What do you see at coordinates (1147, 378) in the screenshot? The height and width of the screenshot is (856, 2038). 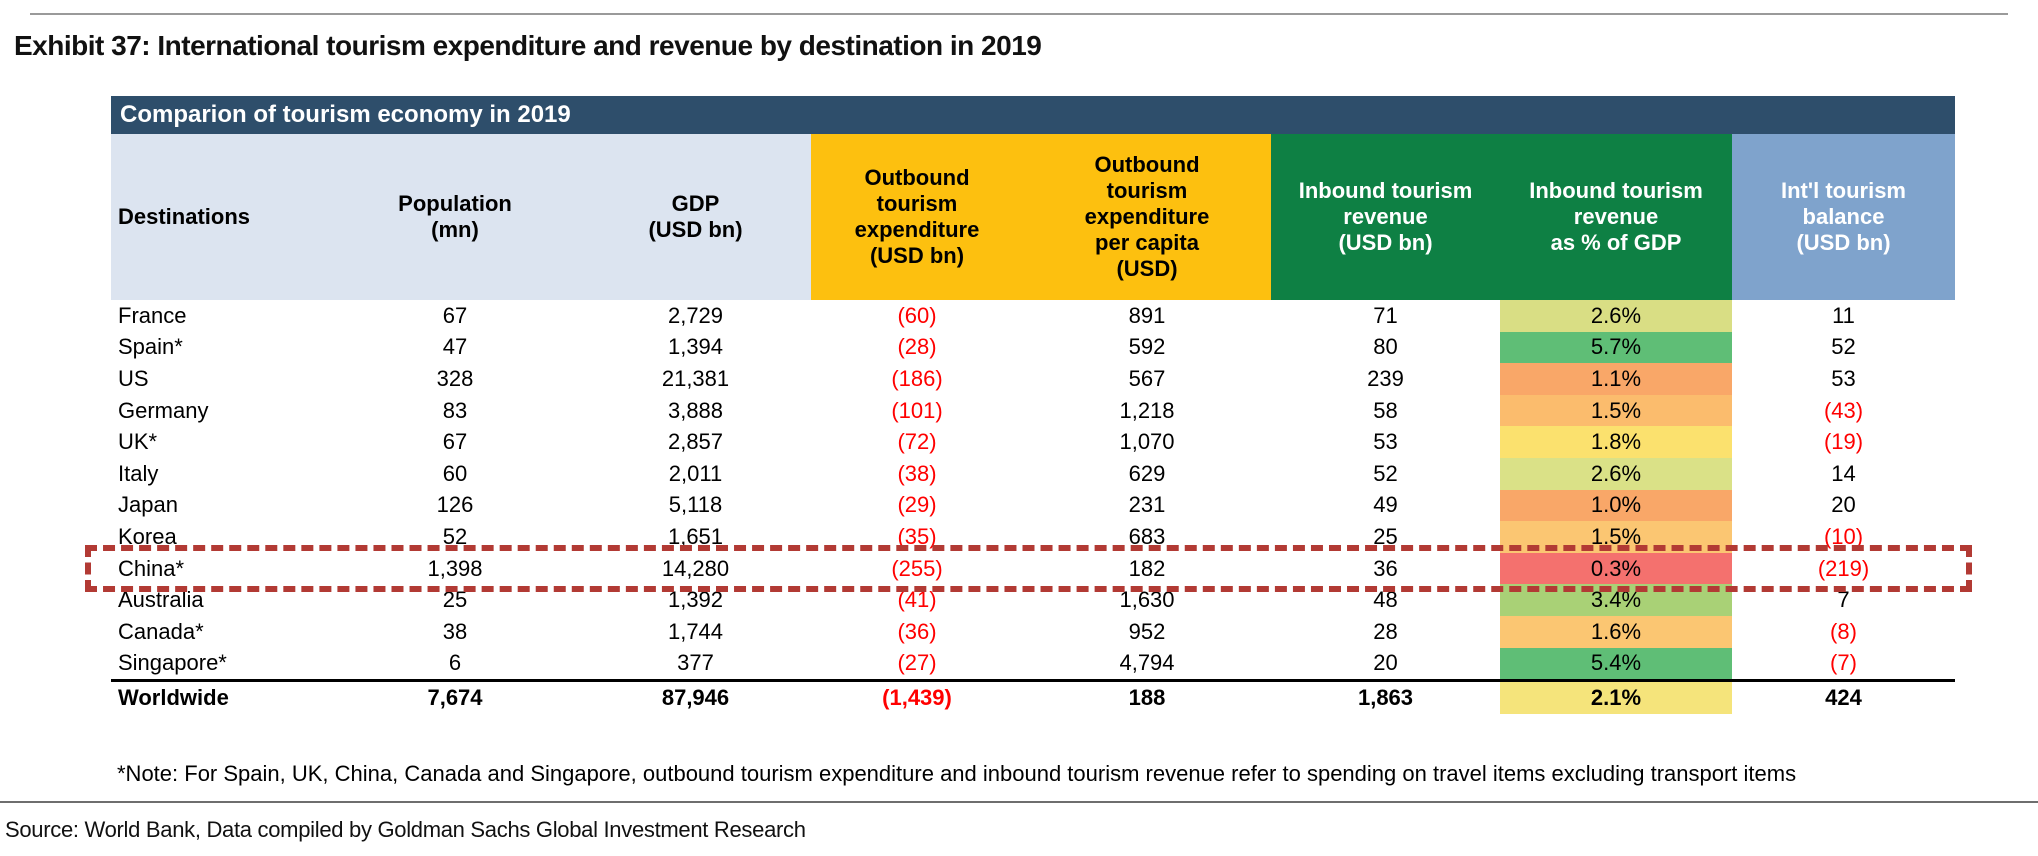 I see `cell-outbound_per_capita: 567` at bounding box center [1147, 378].